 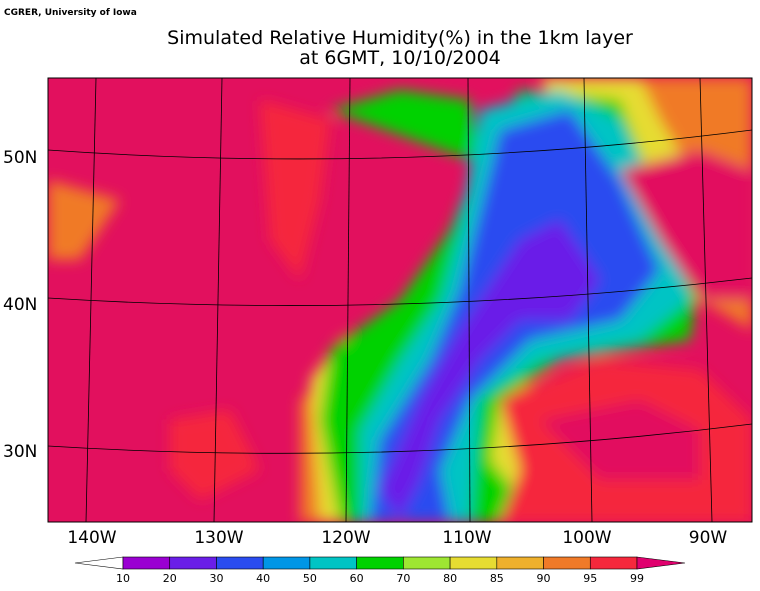 What do you see at coordinates (216, 578) in the screenshot?
I see `colorbar-label: 30` at bounding box center [216, 578].